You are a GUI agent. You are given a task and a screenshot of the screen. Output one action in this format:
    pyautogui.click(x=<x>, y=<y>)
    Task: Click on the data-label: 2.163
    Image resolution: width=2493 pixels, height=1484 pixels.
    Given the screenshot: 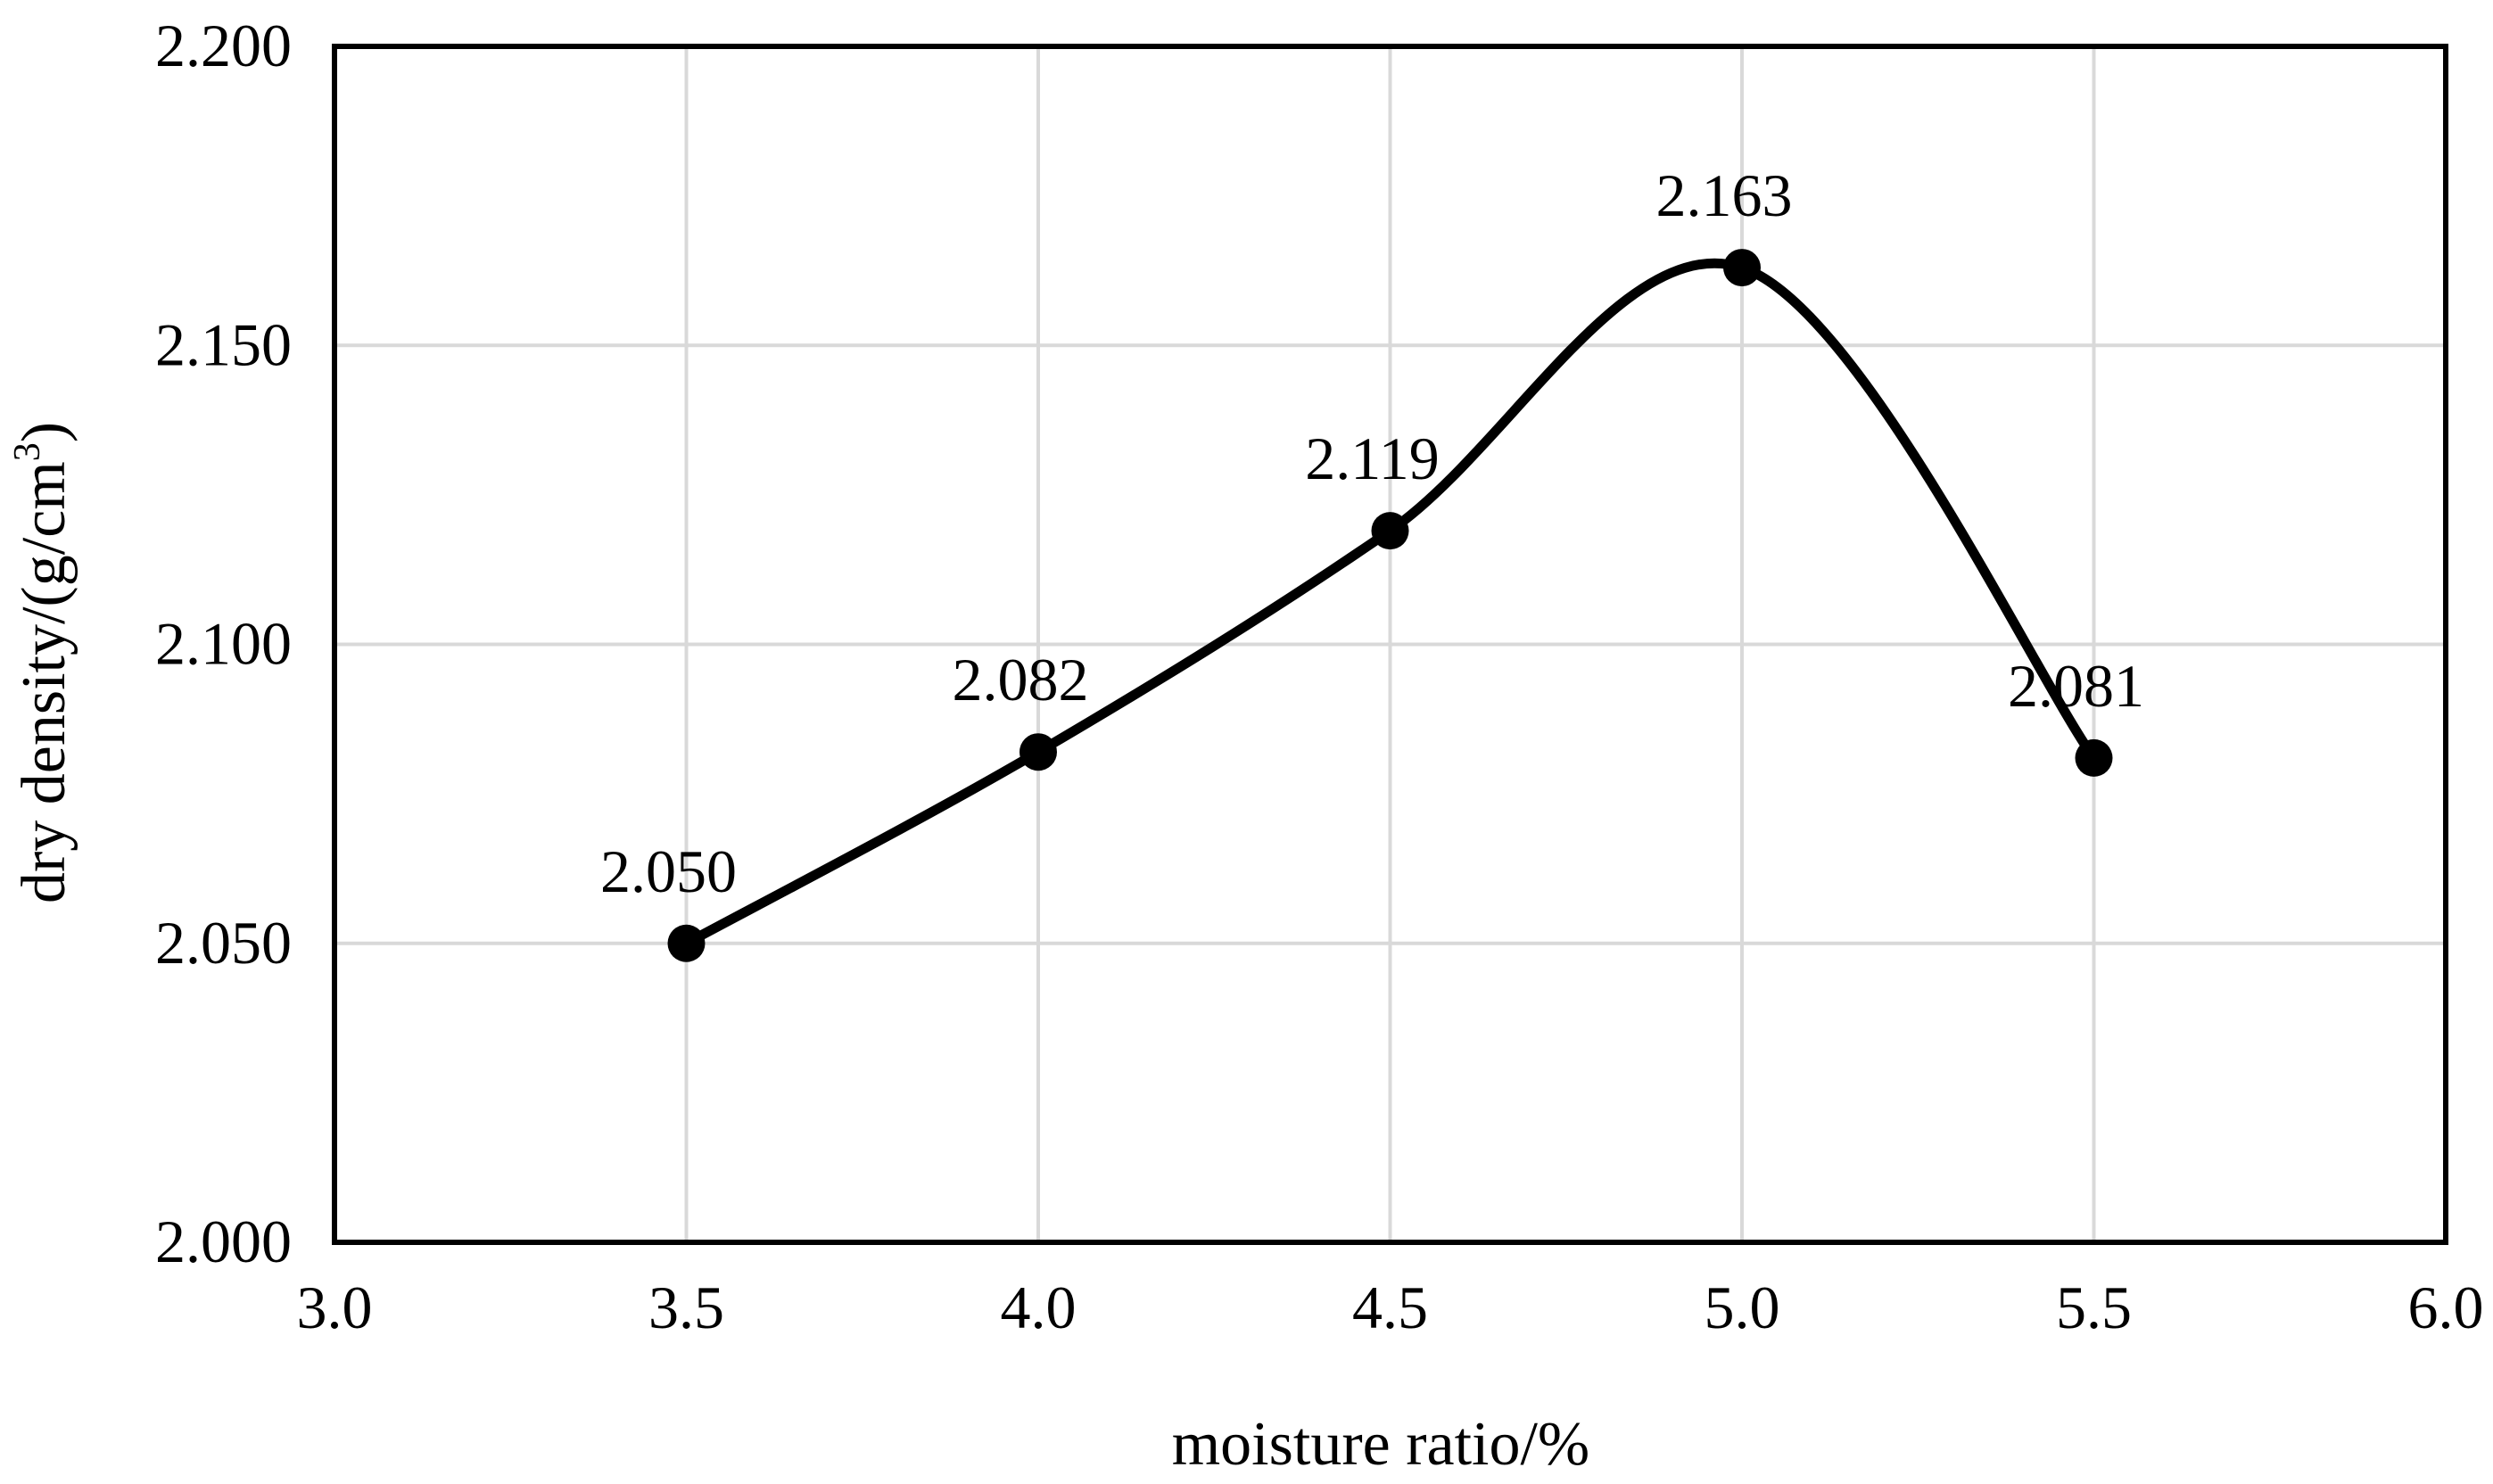 What is the action you would take?
    pyautogui.click(x=1724, y=195)
    